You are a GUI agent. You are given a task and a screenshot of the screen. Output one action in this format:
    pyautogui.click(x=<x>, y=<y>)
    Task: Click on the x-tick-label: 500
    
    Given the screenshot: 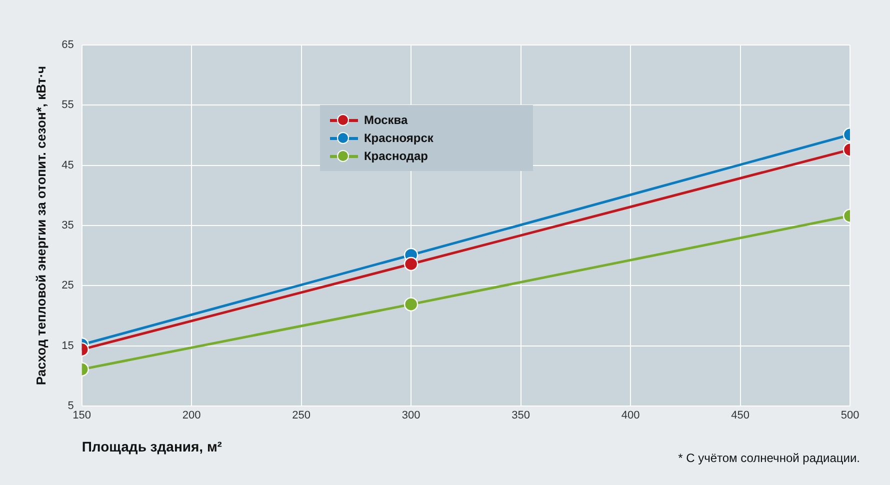 What is the action you would take?
    pyautogui.click(x=850, y=416)
    